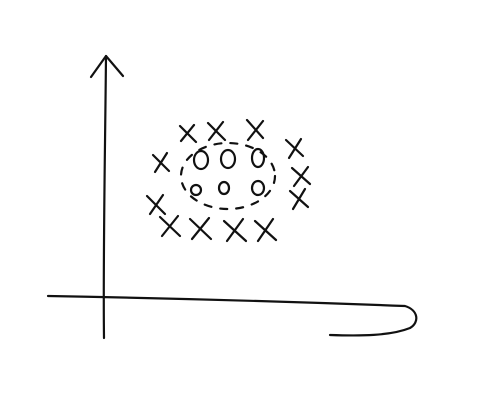 The width and height of the screenshot is (480, 417). What do you see at coordinates (227, 172) in the screenshot?
I see `circle-marks` at bounding box center [227, 172].